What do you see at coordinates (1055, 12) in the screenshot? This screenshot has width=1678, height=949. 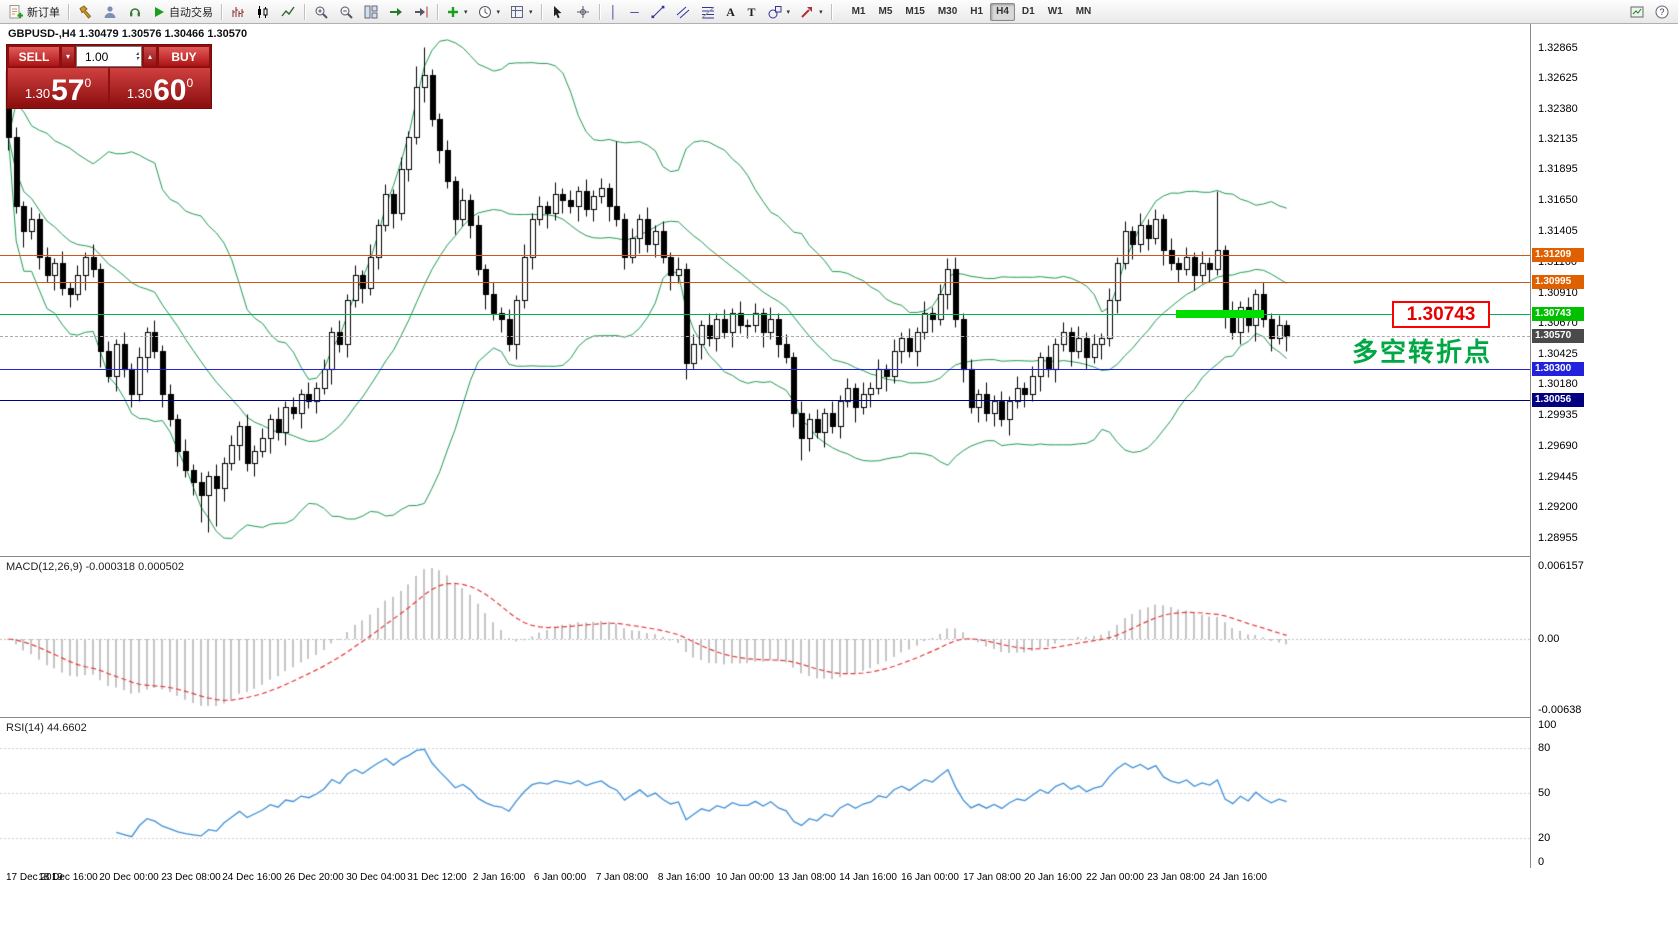 I see `tab-timeframe-W1: W1` at bounding box center [1055, 12].